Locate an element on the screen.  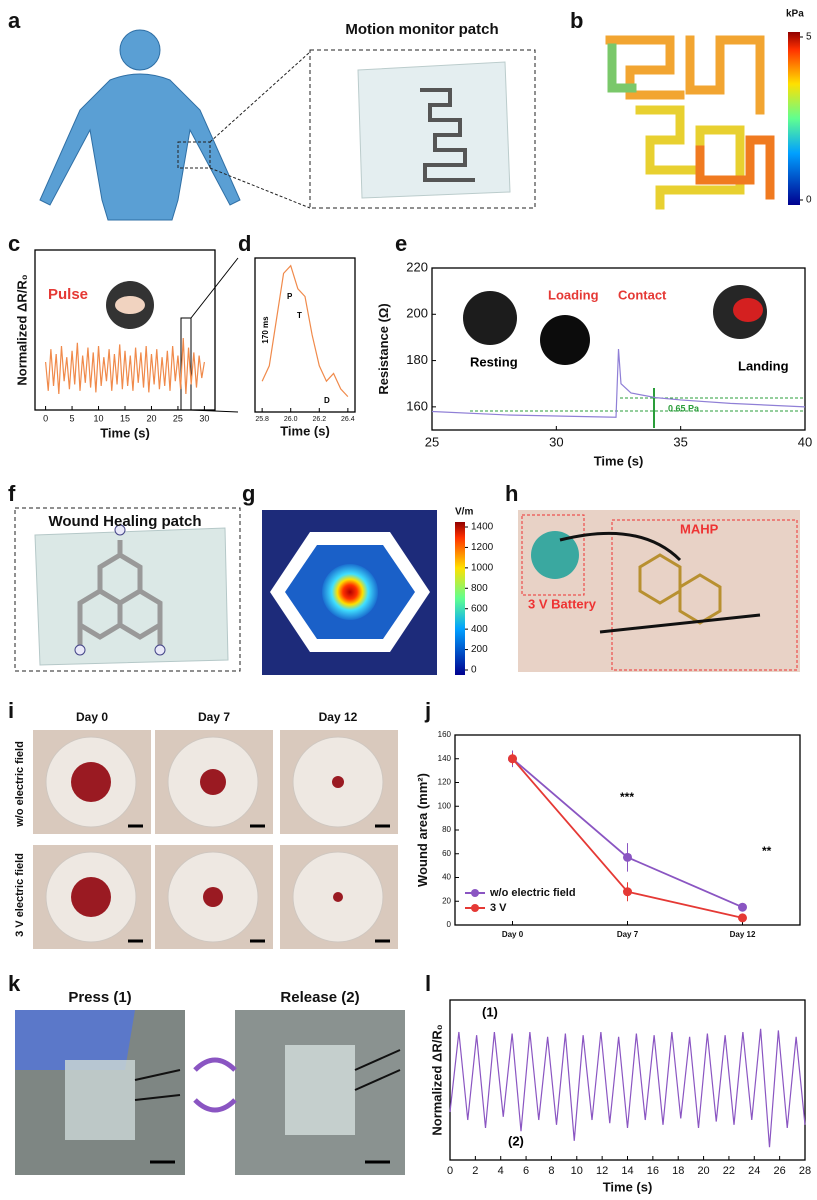
panel-label: i is located at coordinates (11, 710).